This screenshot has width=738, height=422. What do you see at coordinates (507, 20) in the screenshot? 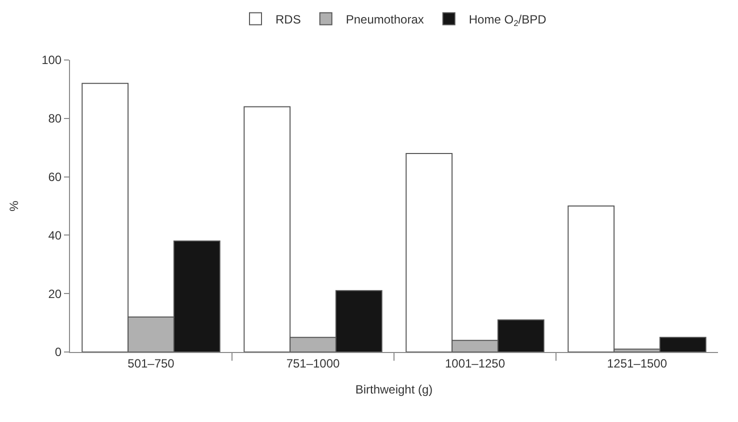
I see `legend-label: Home O$_{2}$/BPD` at bounding box center [507, 20].